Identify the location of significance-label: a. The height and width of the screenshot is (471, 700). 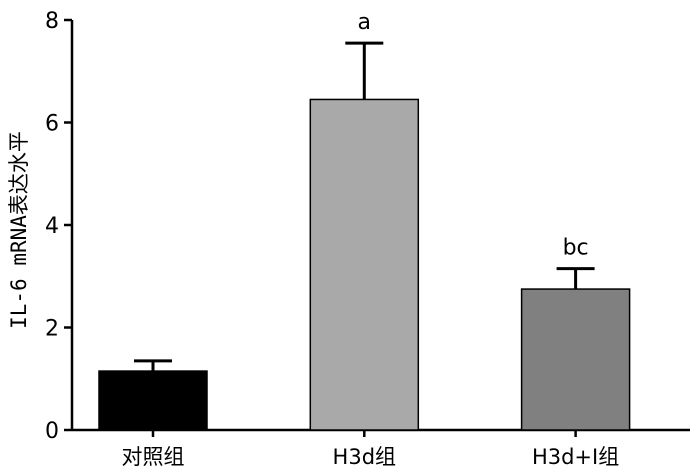
(364, 22).